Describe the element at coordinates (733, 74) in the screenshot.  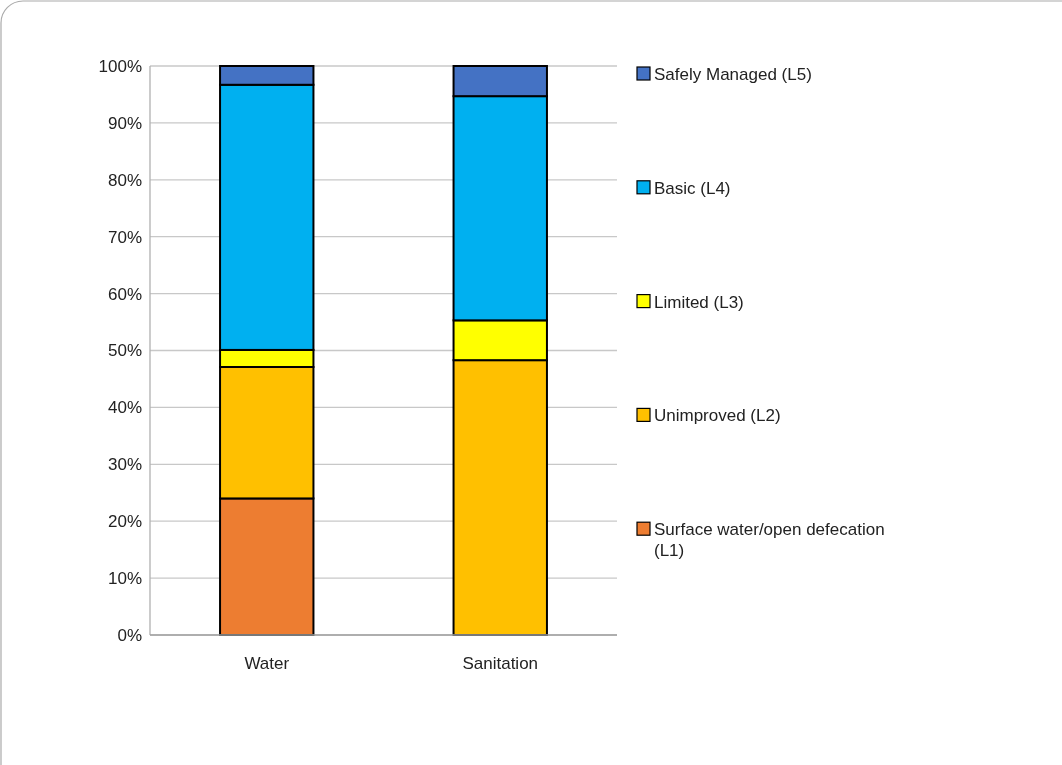
I see `legend-label: Safely Managed (L5)` at that location.